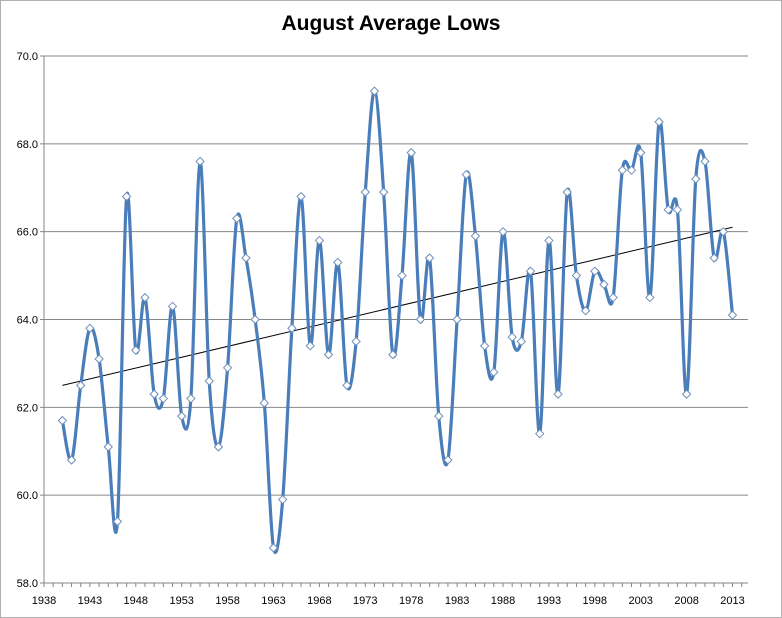  Describe the element at coordinates (347, 385) in the screenshot. I see `data-point-1971` at that location.